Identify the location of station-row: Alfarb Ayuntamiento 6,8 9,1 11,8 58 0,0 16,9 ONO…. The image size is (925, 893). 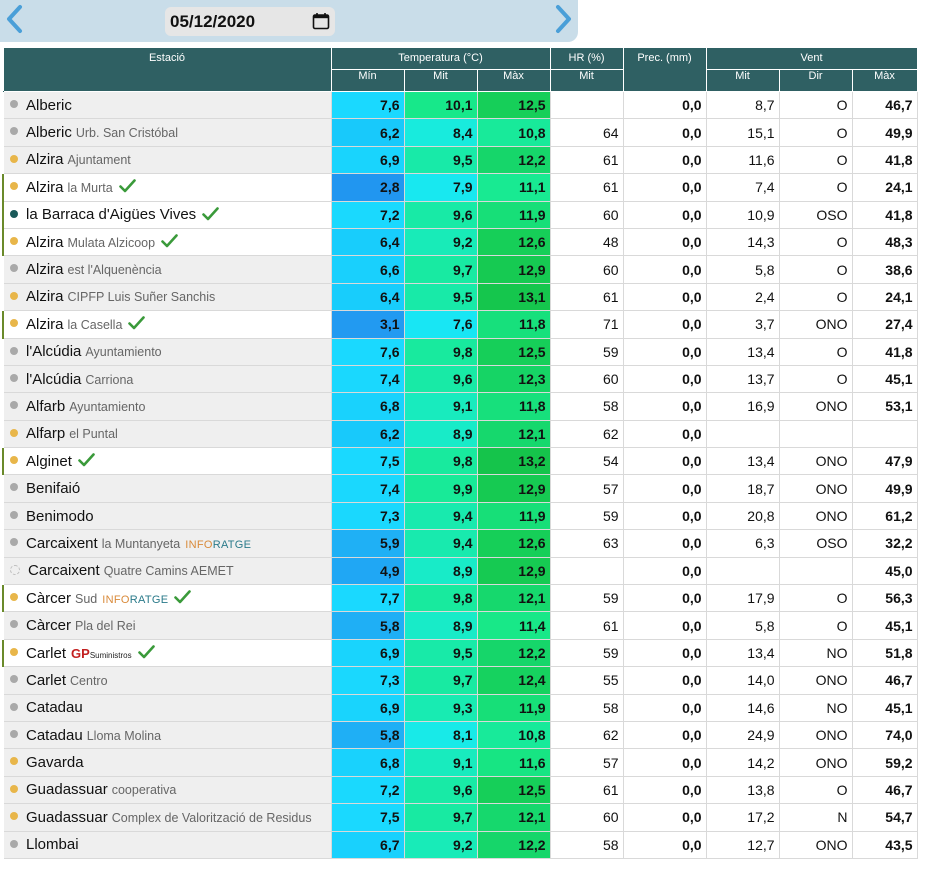
(460, 406).